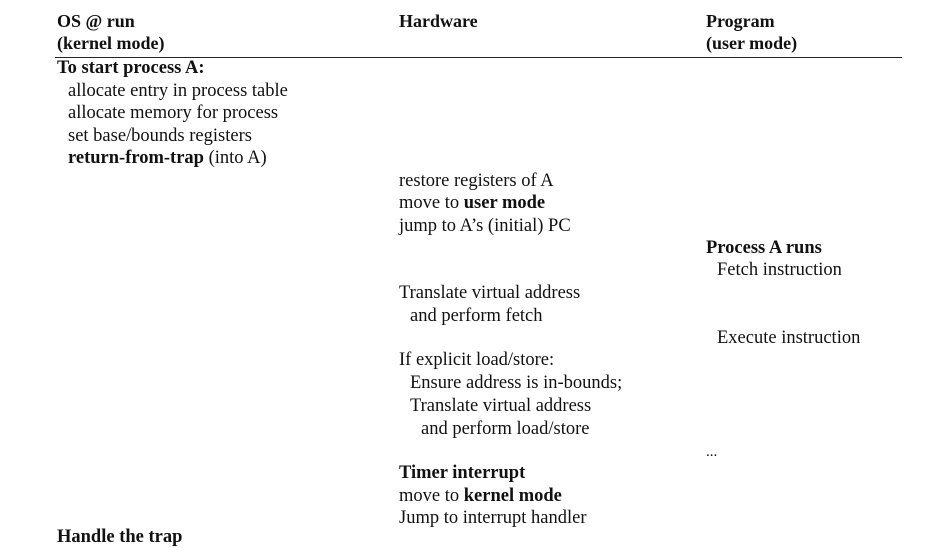 This screenshot has width=940, height=548. Describe the element at coordinates (505, 429) in the screenshot. I see `hw-perform-ls: and perform load/store` at that location.